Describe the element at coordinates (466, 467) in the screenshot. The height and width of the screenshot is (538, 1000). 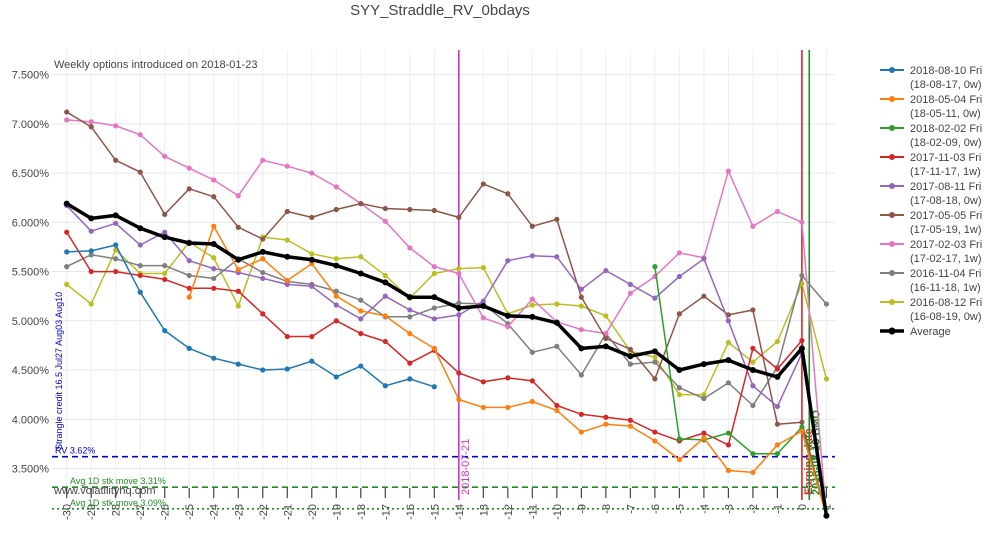
I see `vline-label: 2018-07-21` at that location.